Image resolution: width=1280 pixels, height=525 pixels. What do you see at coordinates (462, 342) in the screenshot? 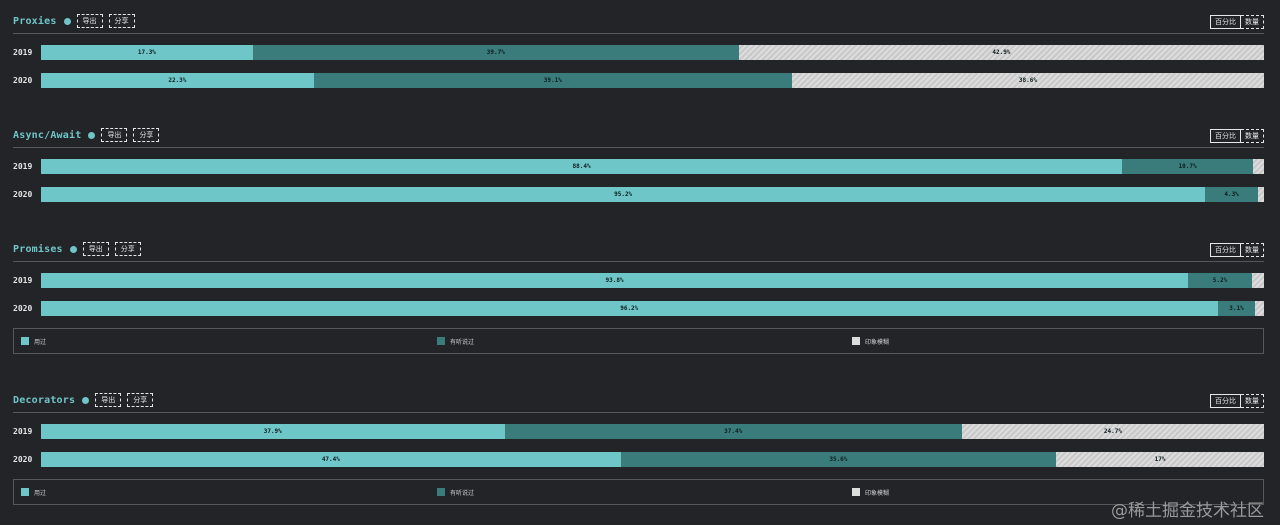
I see `legend-label: 有听说过` at bounding box center [462, 342].